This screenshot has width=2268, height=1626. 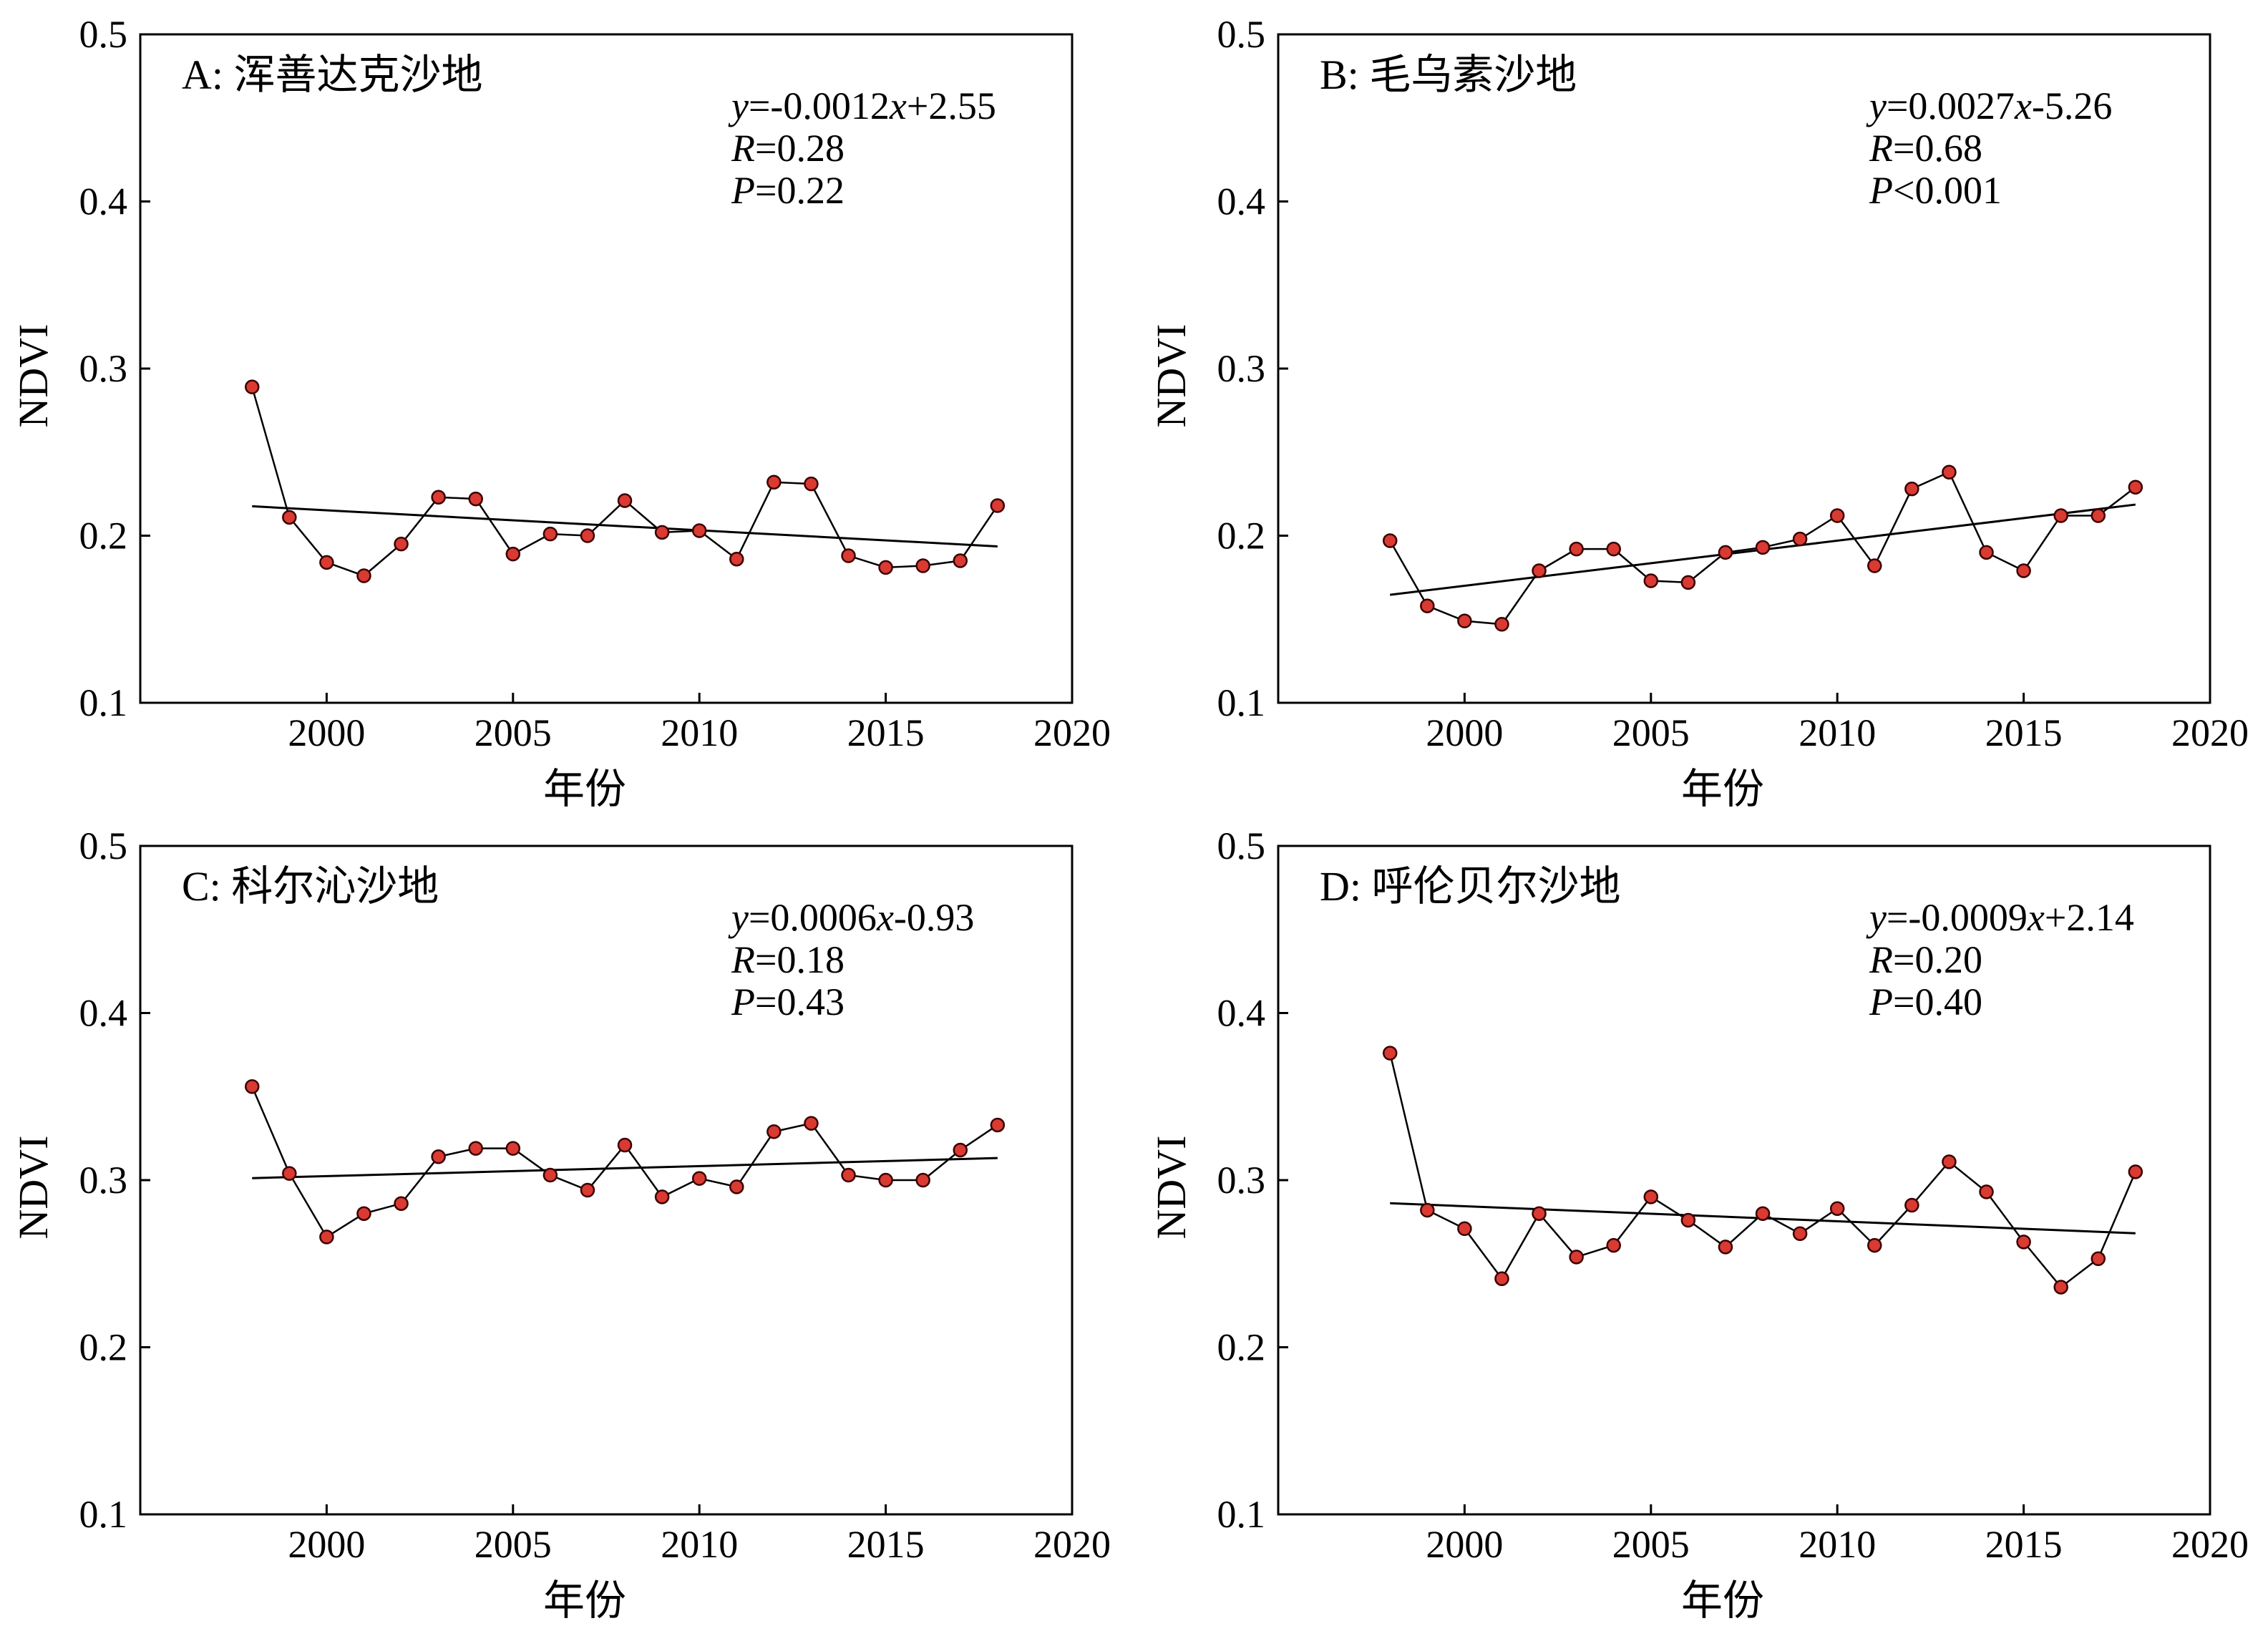 I want to click on equation-part: -5.26, so click(x=2072, y=105).